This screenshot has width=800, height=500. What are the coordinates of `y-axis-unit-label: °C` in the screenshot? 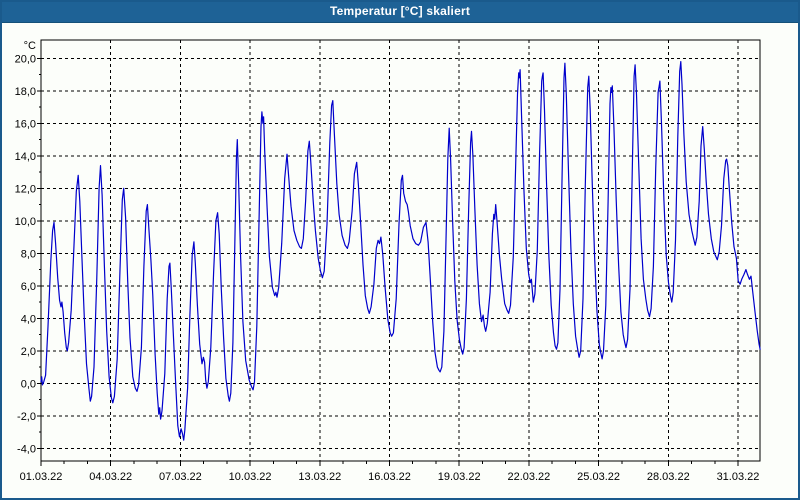 It's located at (30, 46).